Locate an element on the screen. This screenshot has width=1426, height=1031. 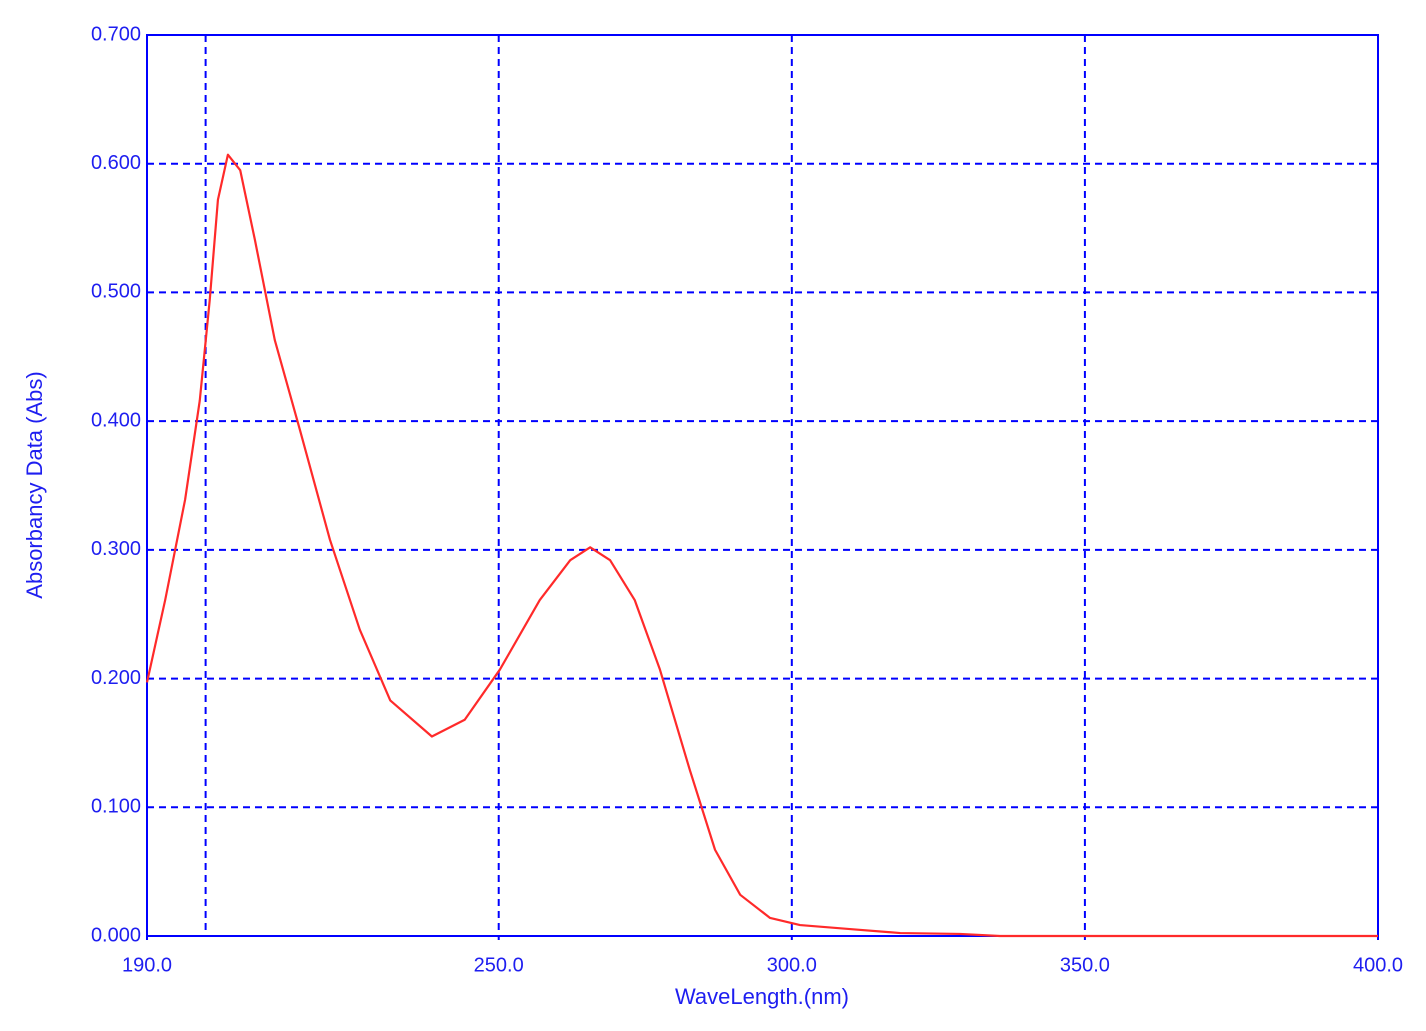
x-tick-label: 400.0 is located at coordinates (1378, 965).